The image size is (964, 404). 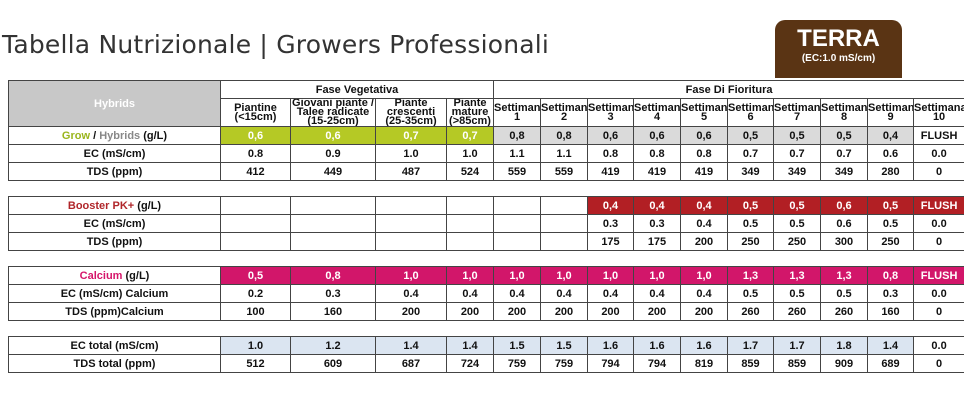 What do you see at coordinates (101, 275) in the screenshot?
I see `calcium-label: Calcium` at bounding box center [101, 275].